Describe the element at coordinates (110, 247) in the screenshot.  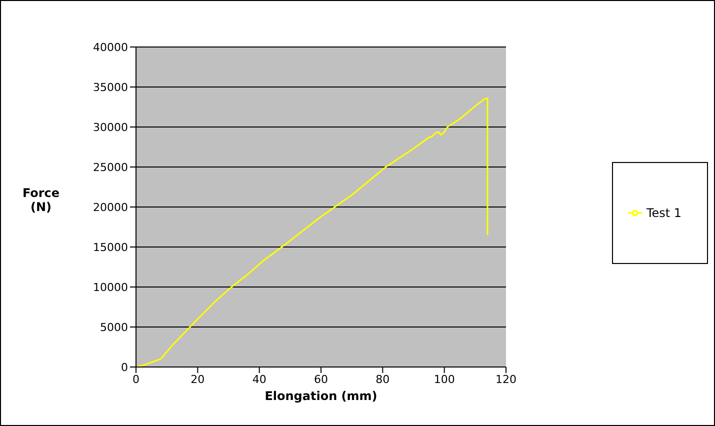
I see `y-tick-label: 15000` at that location.